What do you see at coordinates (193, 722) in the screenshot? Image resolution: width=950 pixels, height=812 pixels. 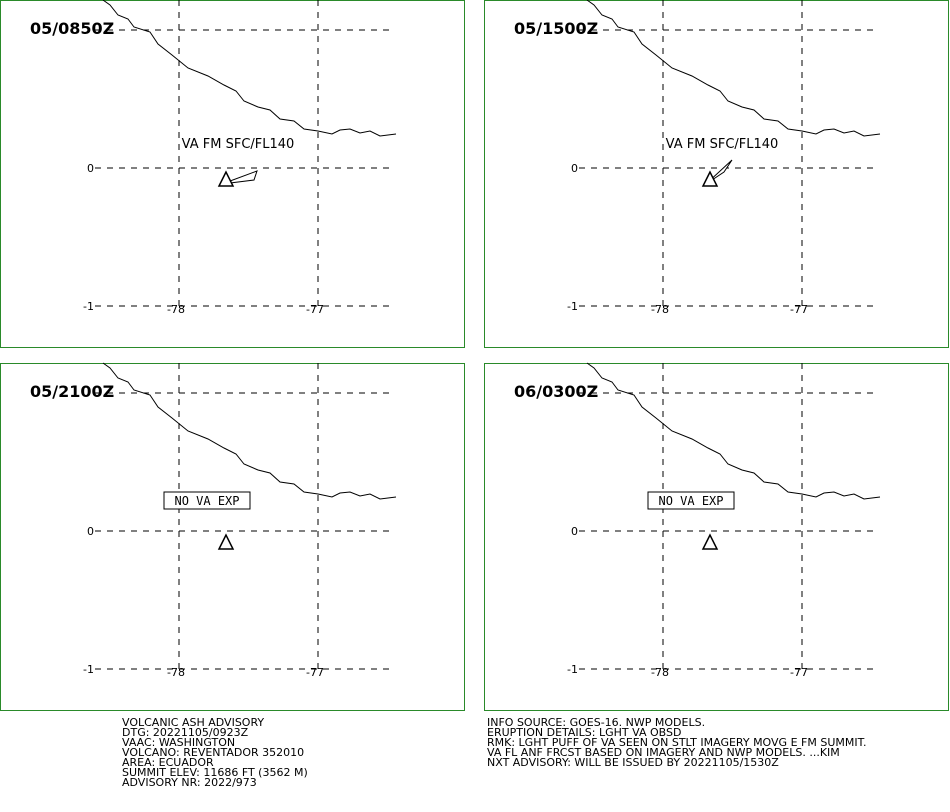 I see `footer-line: VOLCANIC ASH ADVISORY` at bounding box center [193, 722].